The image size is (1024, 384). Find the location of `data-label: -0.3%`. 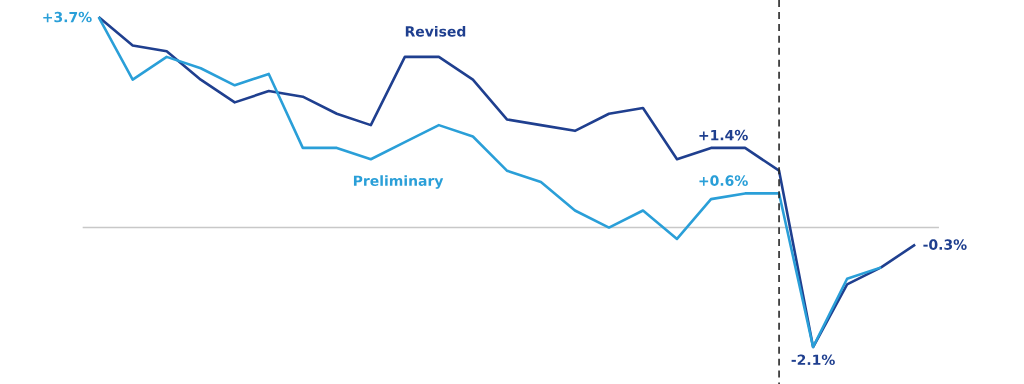

data-label: -0.3% is located at coordinates (945, 244).